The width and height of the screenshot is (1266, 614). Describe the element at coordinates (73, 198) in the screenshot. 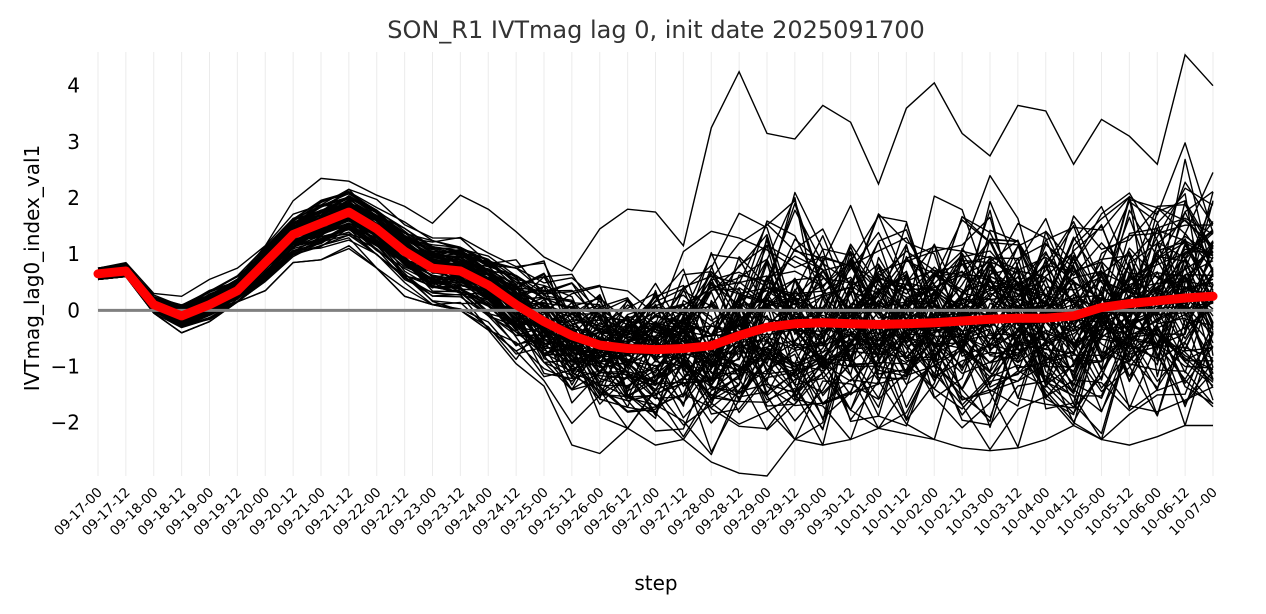

I see `y-tick-label: 2` at that location.